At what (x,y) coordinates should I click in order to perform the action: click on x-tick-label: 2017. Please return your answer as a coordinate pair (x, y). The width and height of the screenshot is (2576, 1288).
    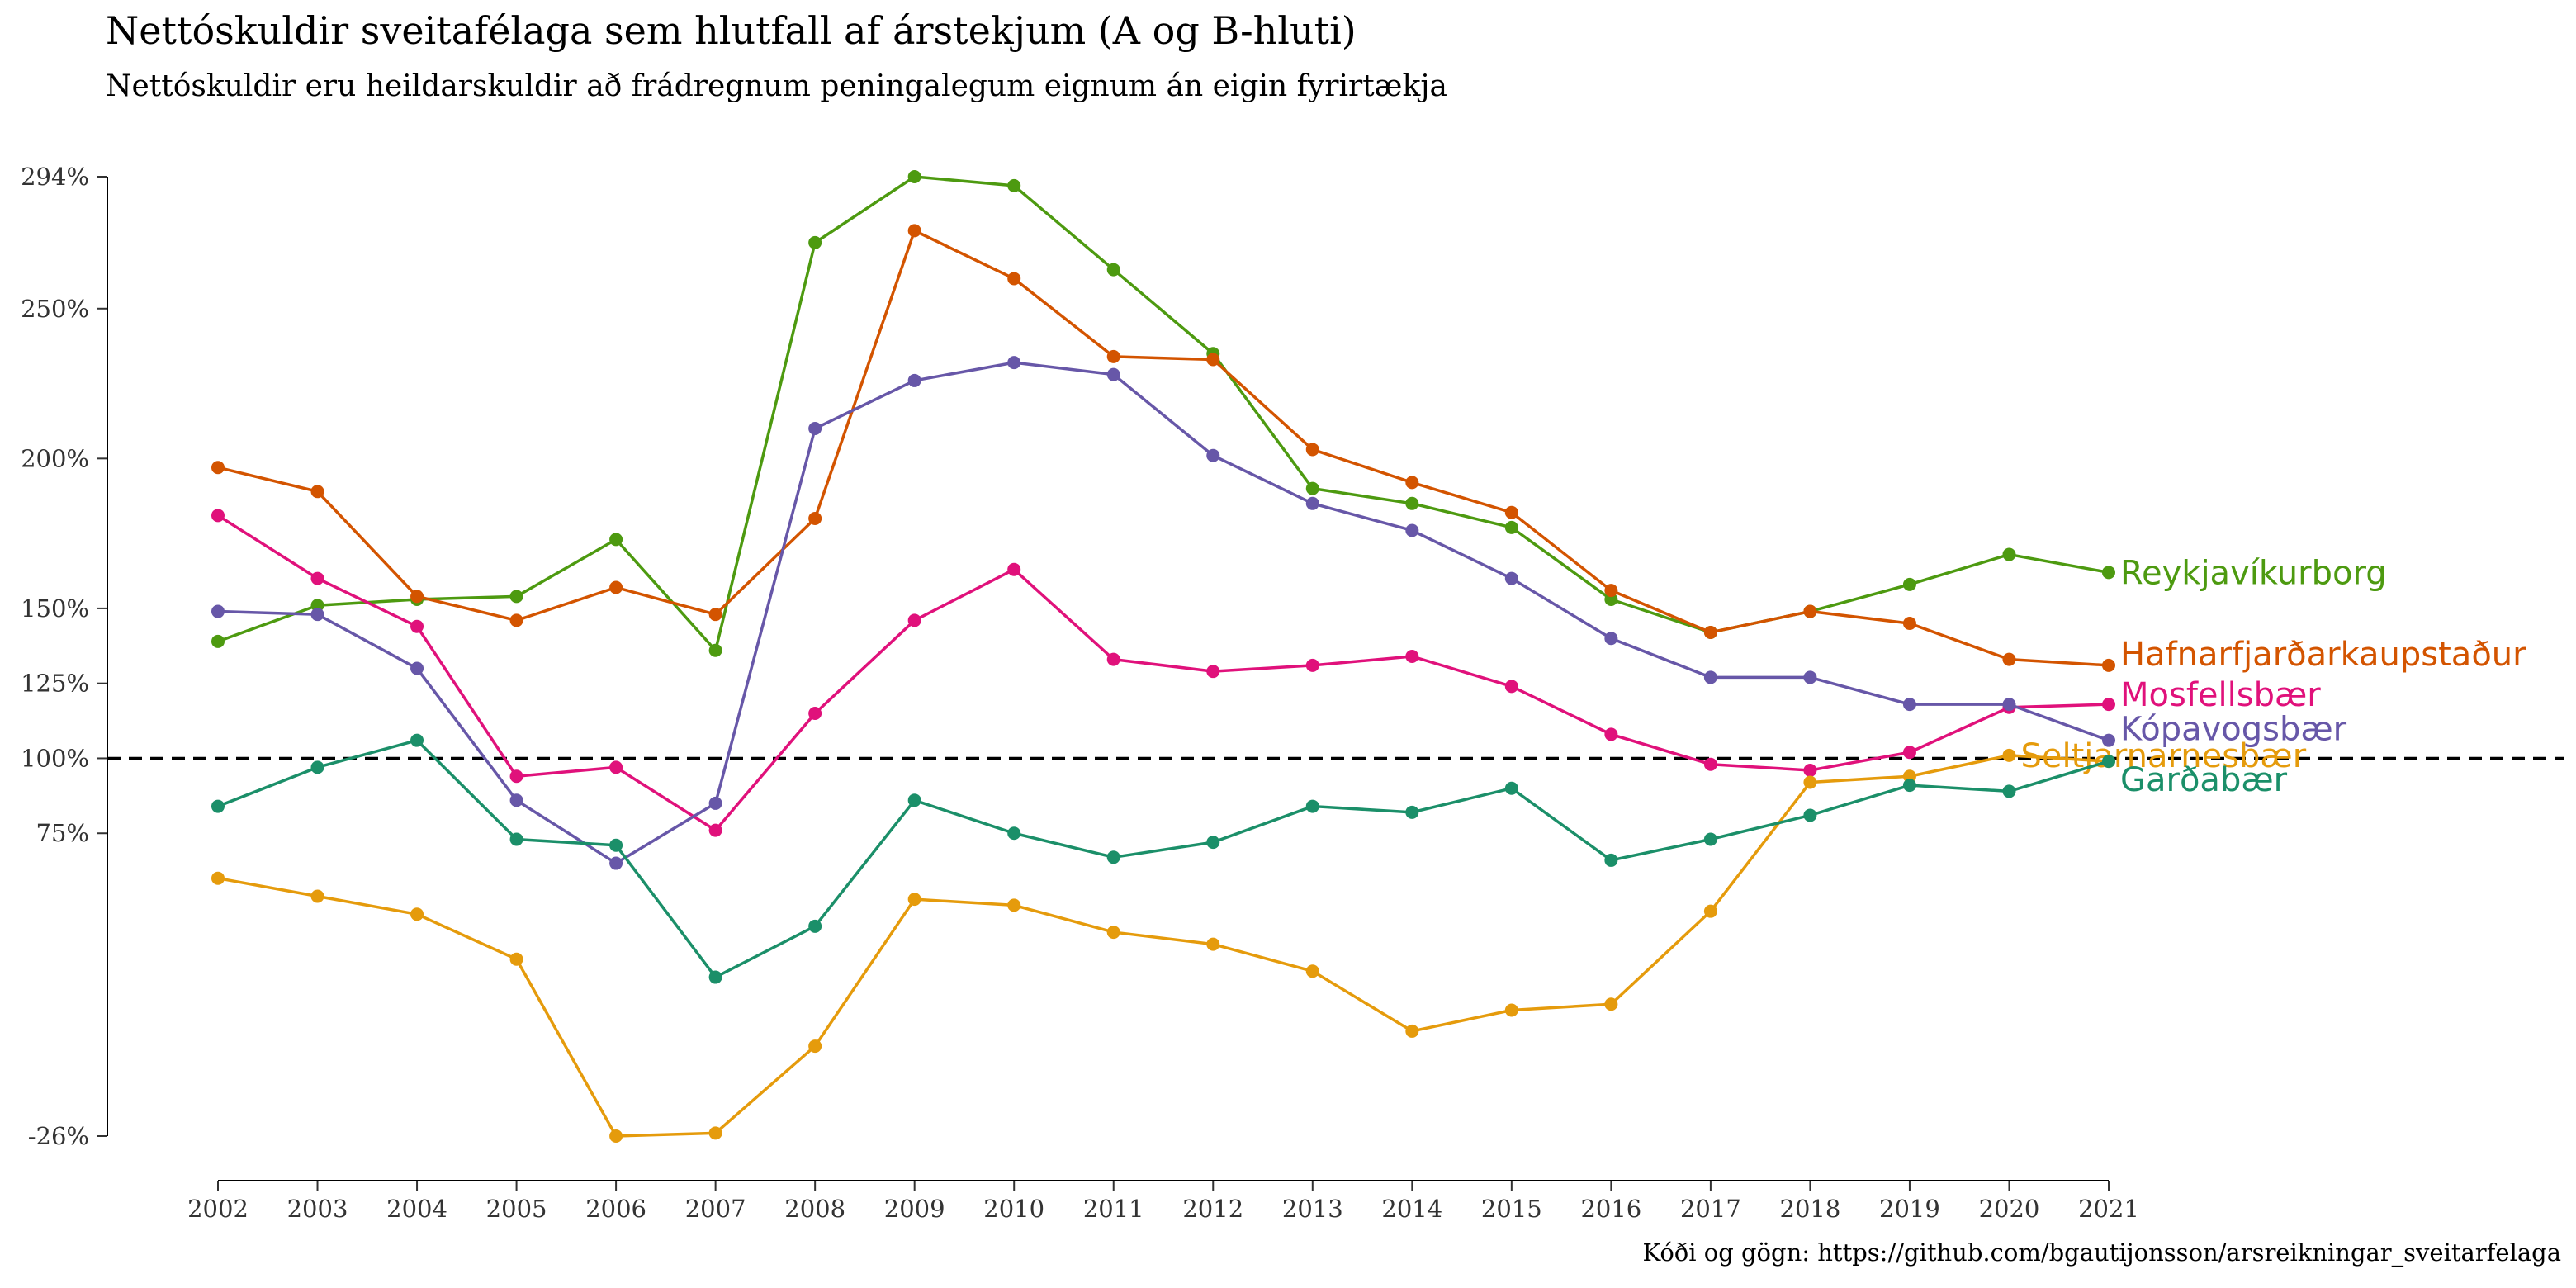
    Looking at the image, I should click on (1710, 1209).